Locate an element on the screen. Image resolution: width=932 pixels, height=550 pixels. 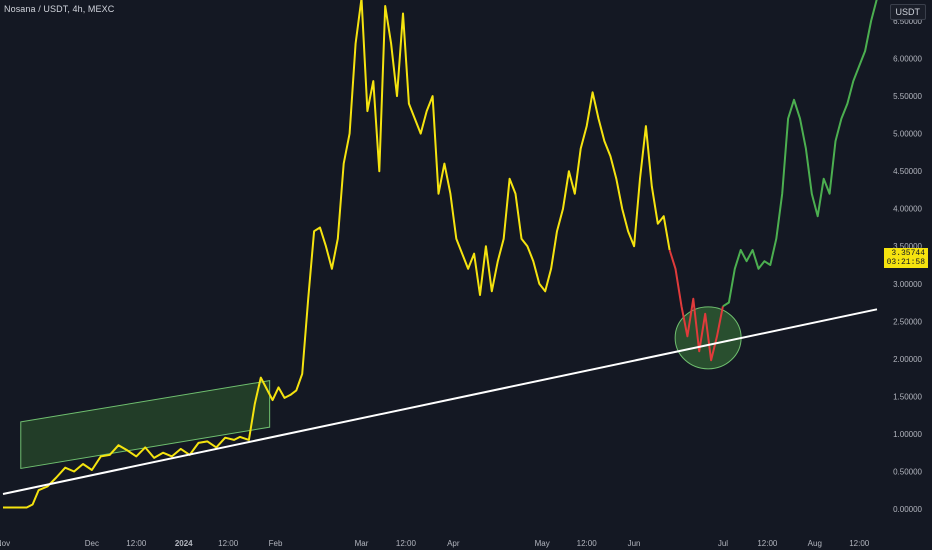
bar-countdown: 03:21:58 is located at coordinates (905, 262).